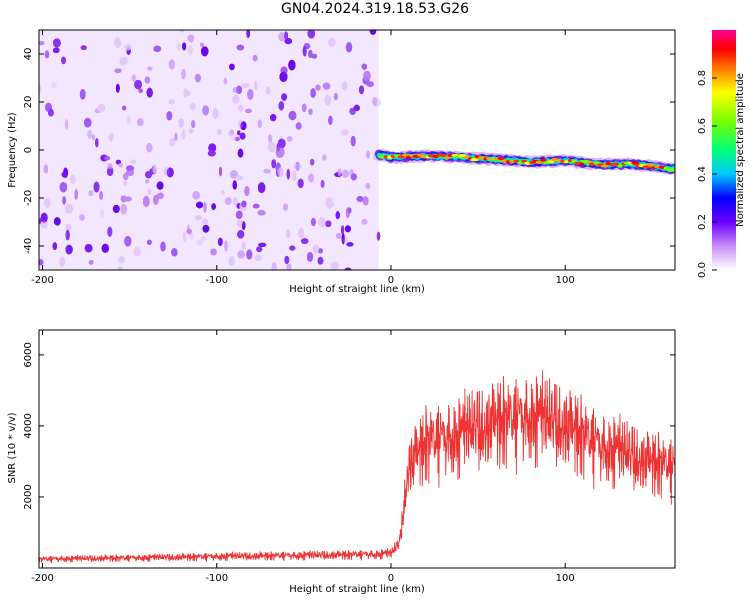 The width and height of the screenshot is (750, 600). I want to click on x-tick-label: 100, so click(565, 578).